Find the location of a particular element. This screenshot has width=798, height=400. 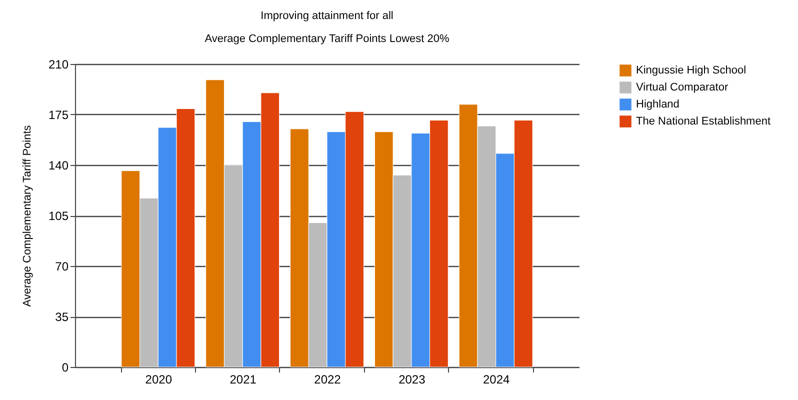

legend-label: Kingussie High School is located at coordinates (691, 70).